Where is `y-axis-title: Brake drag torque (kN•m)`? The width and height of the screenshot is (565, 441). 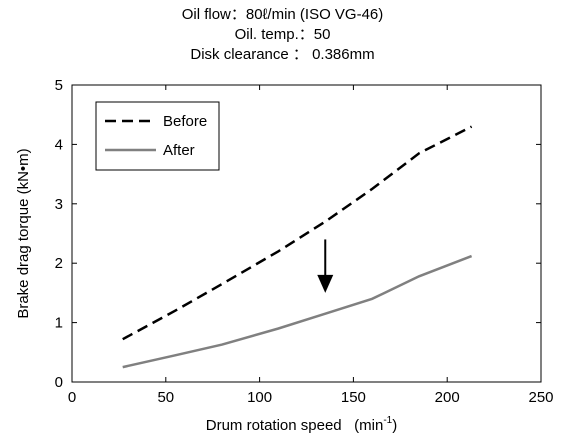 y-axis-title: Brake drag torque (kN•m) is located at coordinates (23, 233).